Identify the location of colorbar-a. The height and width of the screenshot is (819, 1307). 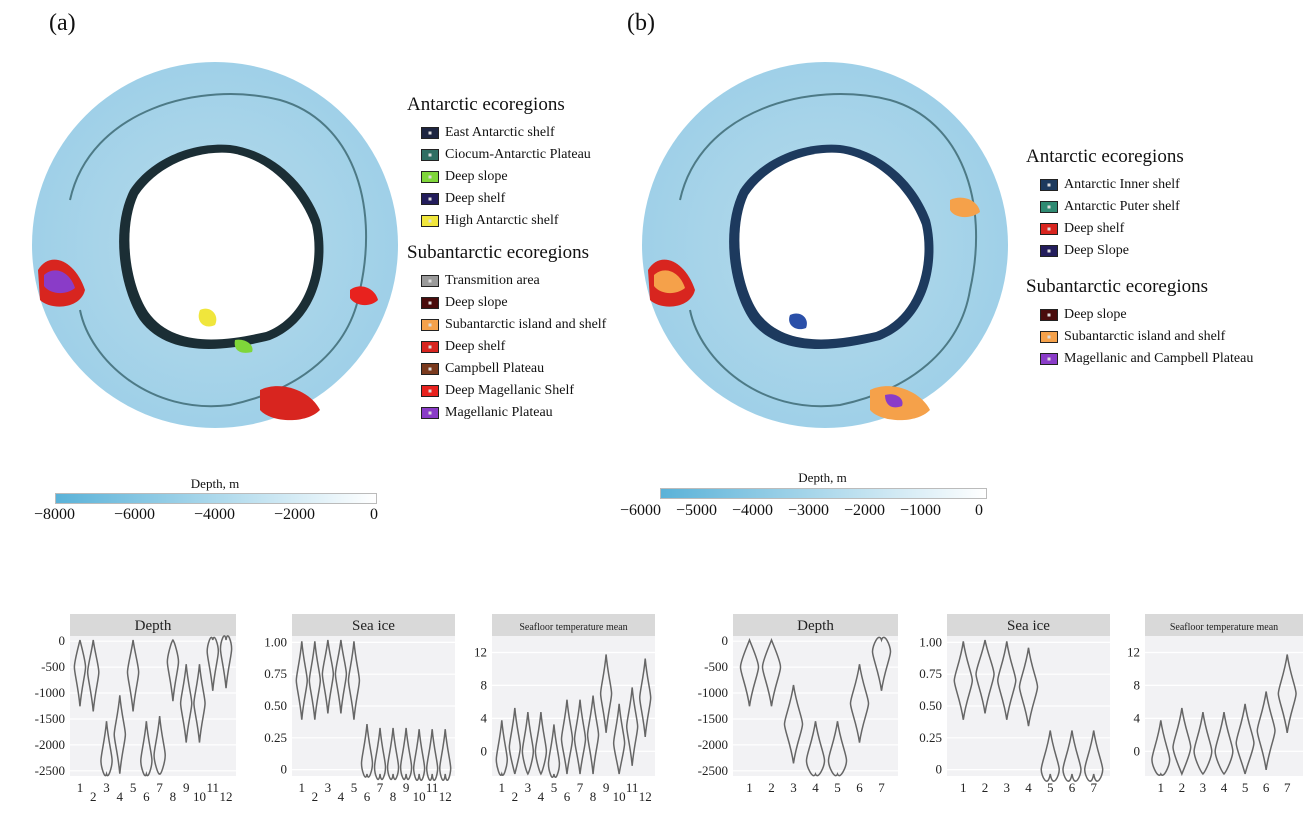
(216, 498).